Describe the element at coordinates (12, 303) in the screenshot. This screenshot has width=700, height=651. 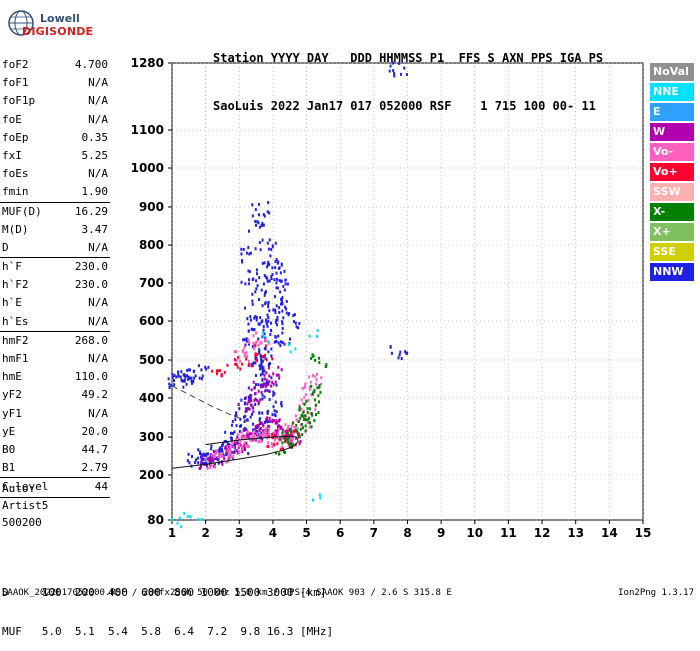
I see `param-label: h`E` at that location.